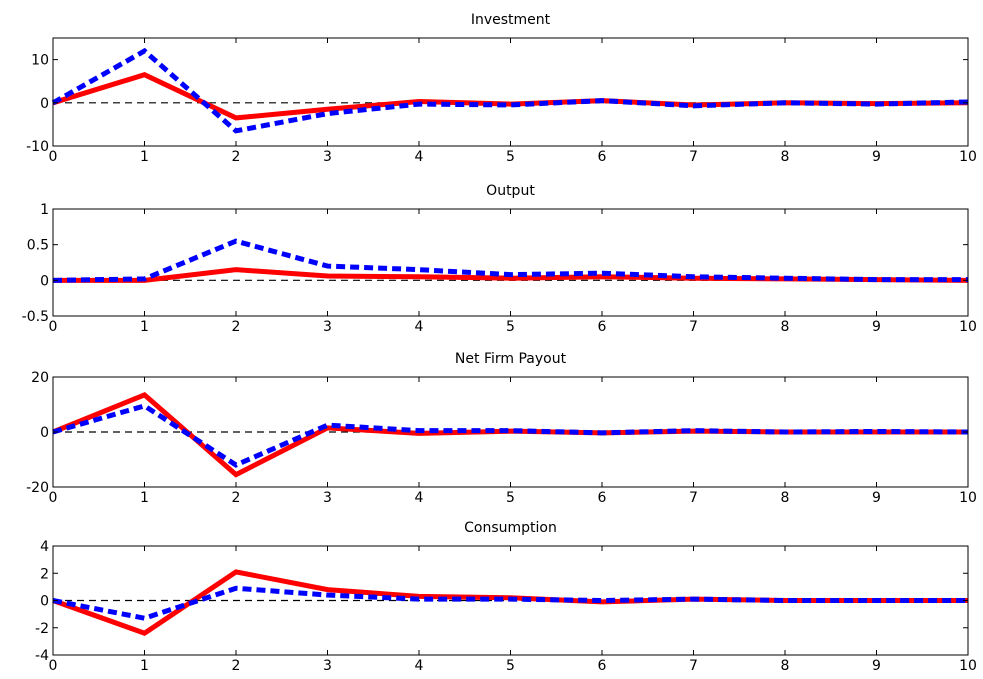 This screenshot has height=679, width=983. I want to click on y-tick-label: -4, so click(42, 656).